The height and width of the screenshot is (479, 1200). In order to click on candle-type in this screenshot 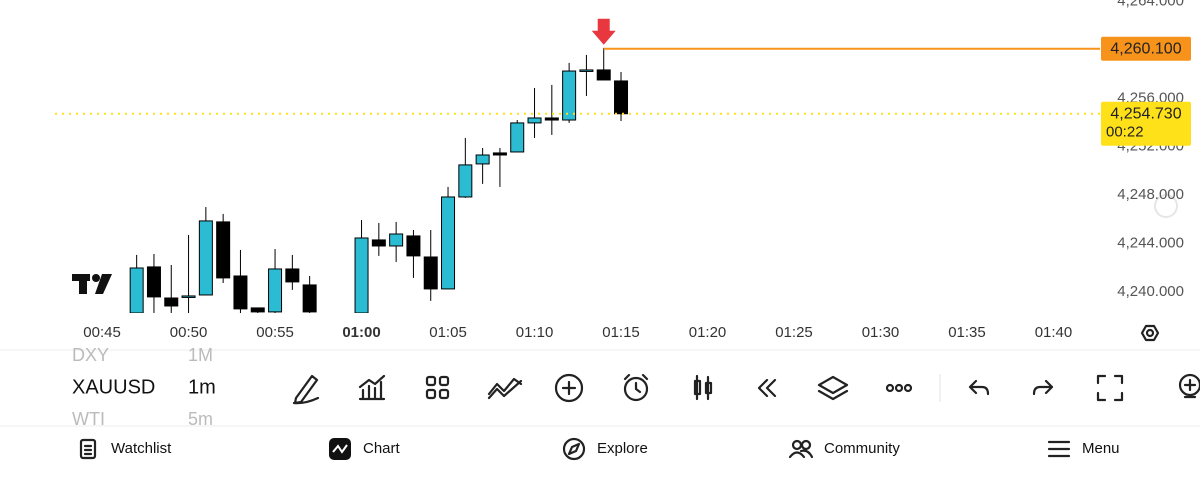, I will do `click(703, 387)`.